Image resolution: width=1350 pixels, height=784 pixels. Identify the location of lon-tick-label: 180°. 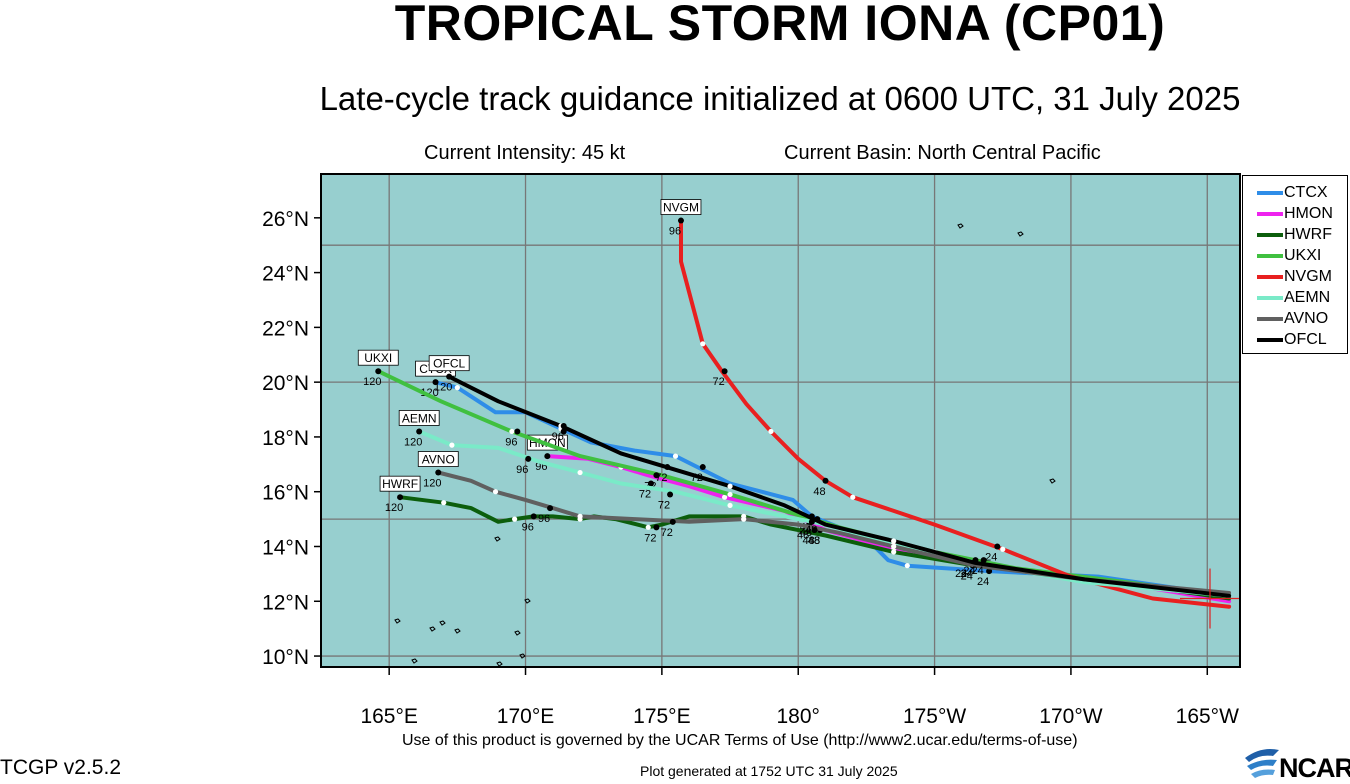
(798, 716).